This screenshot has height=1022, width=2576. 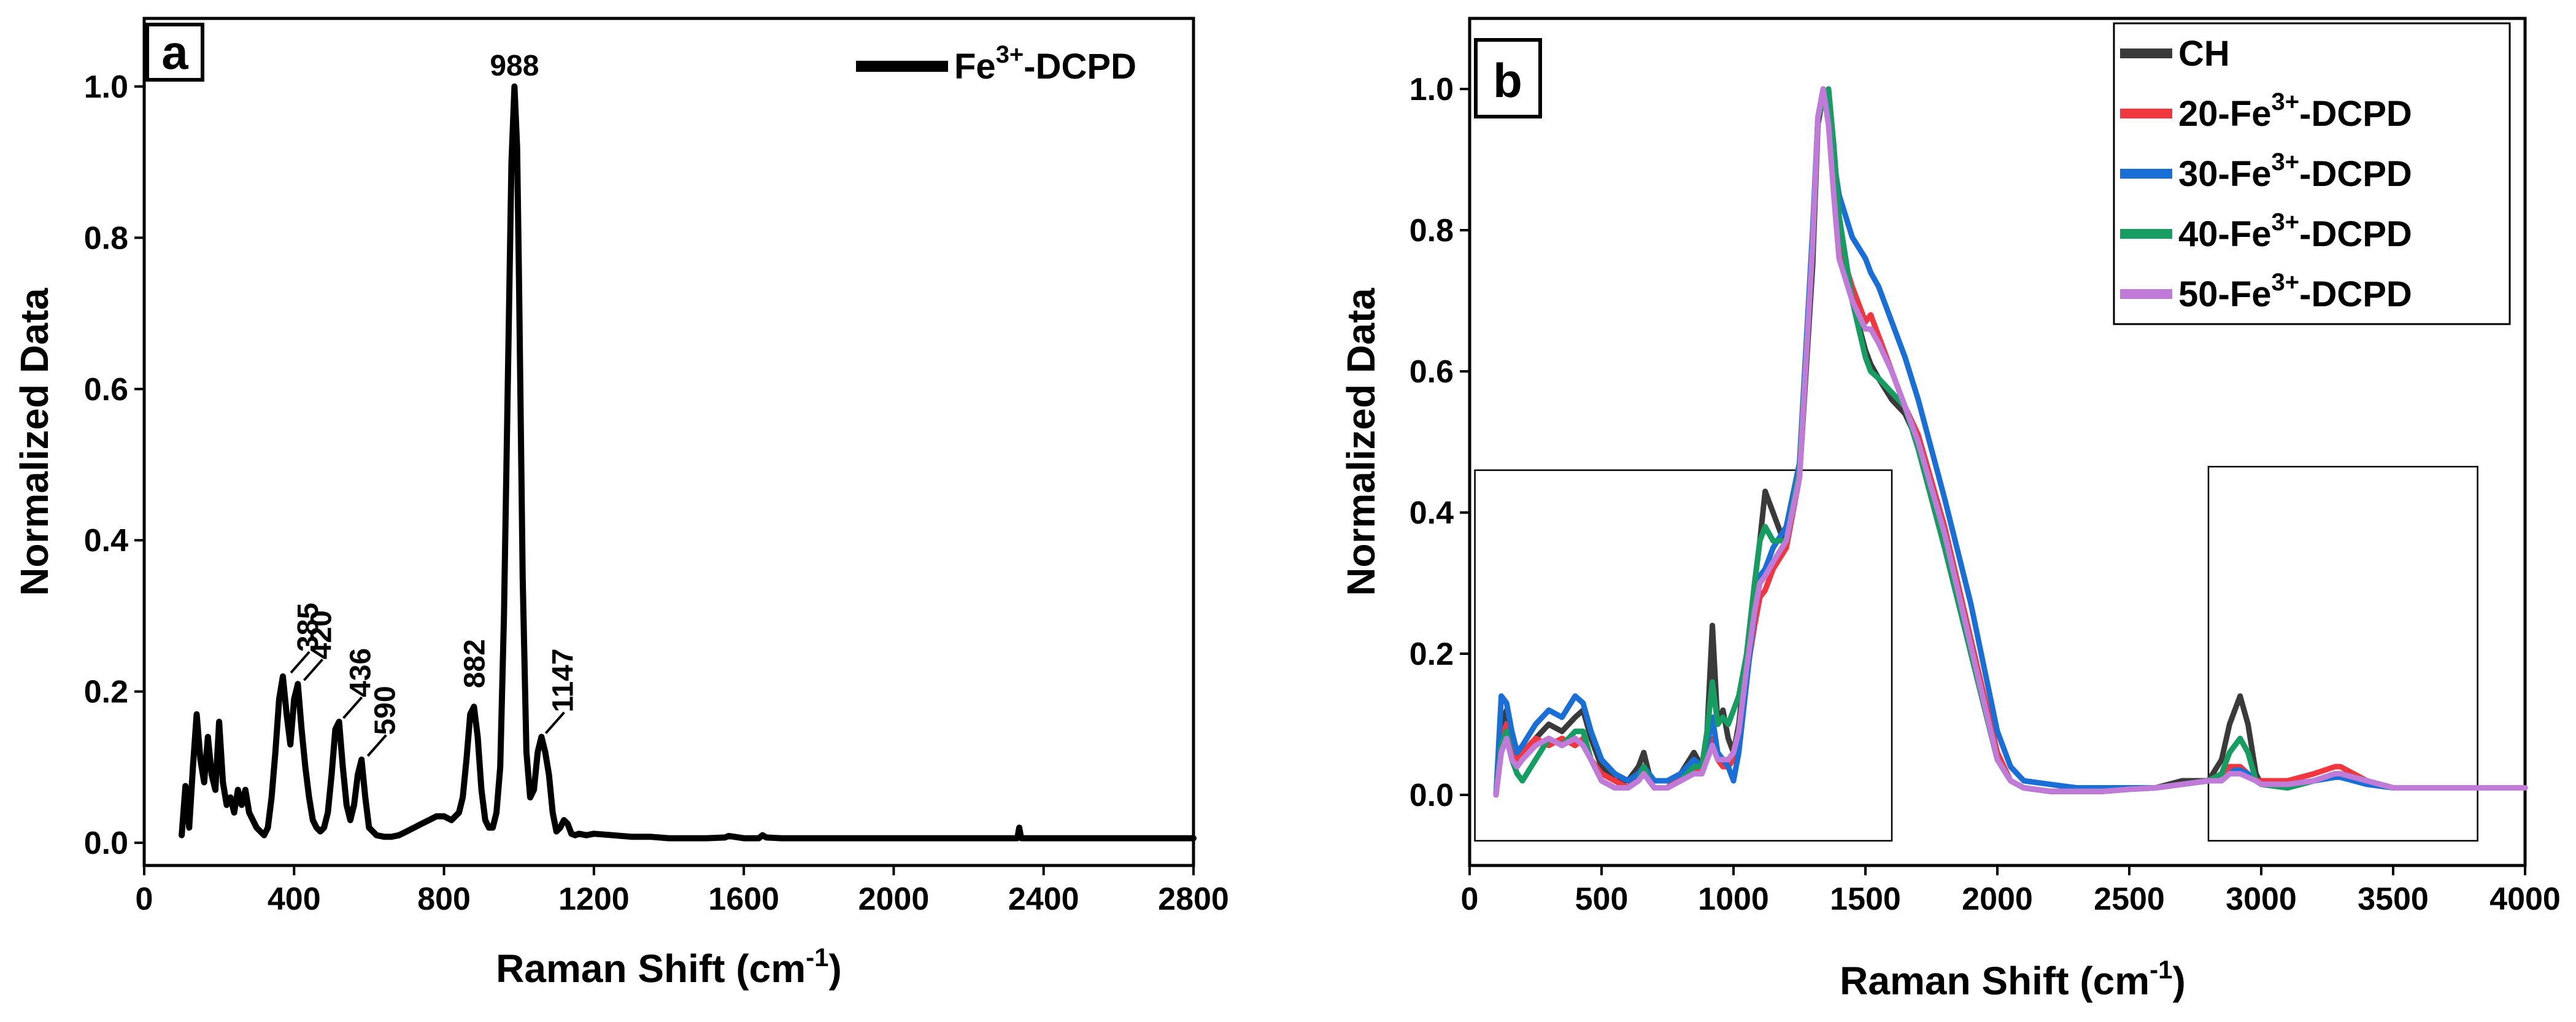 What do you see at coordinates (444, 899) in the screenshot?
I see `panel-a-x-tick-label: 800` at bounding box center [444, 899].